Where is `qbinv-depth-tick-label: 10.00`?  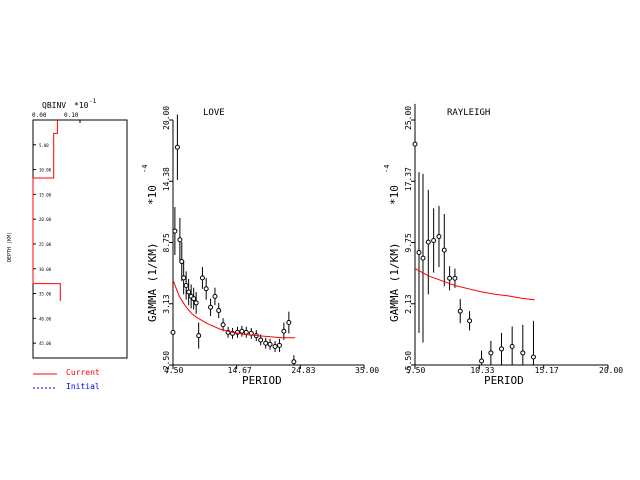
qbinv-depth-tick-label: 10.00 is located at coordinates (45, 170).